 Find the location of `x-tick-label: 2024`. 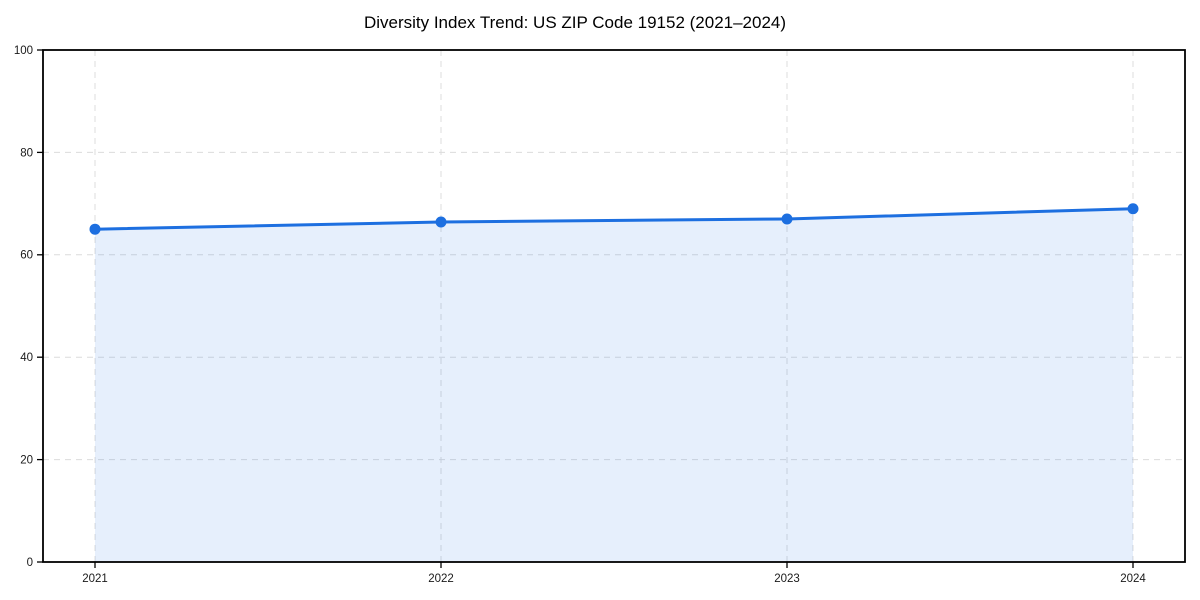

x-tick-label: 2024 is located at coordinates (1133, 579).